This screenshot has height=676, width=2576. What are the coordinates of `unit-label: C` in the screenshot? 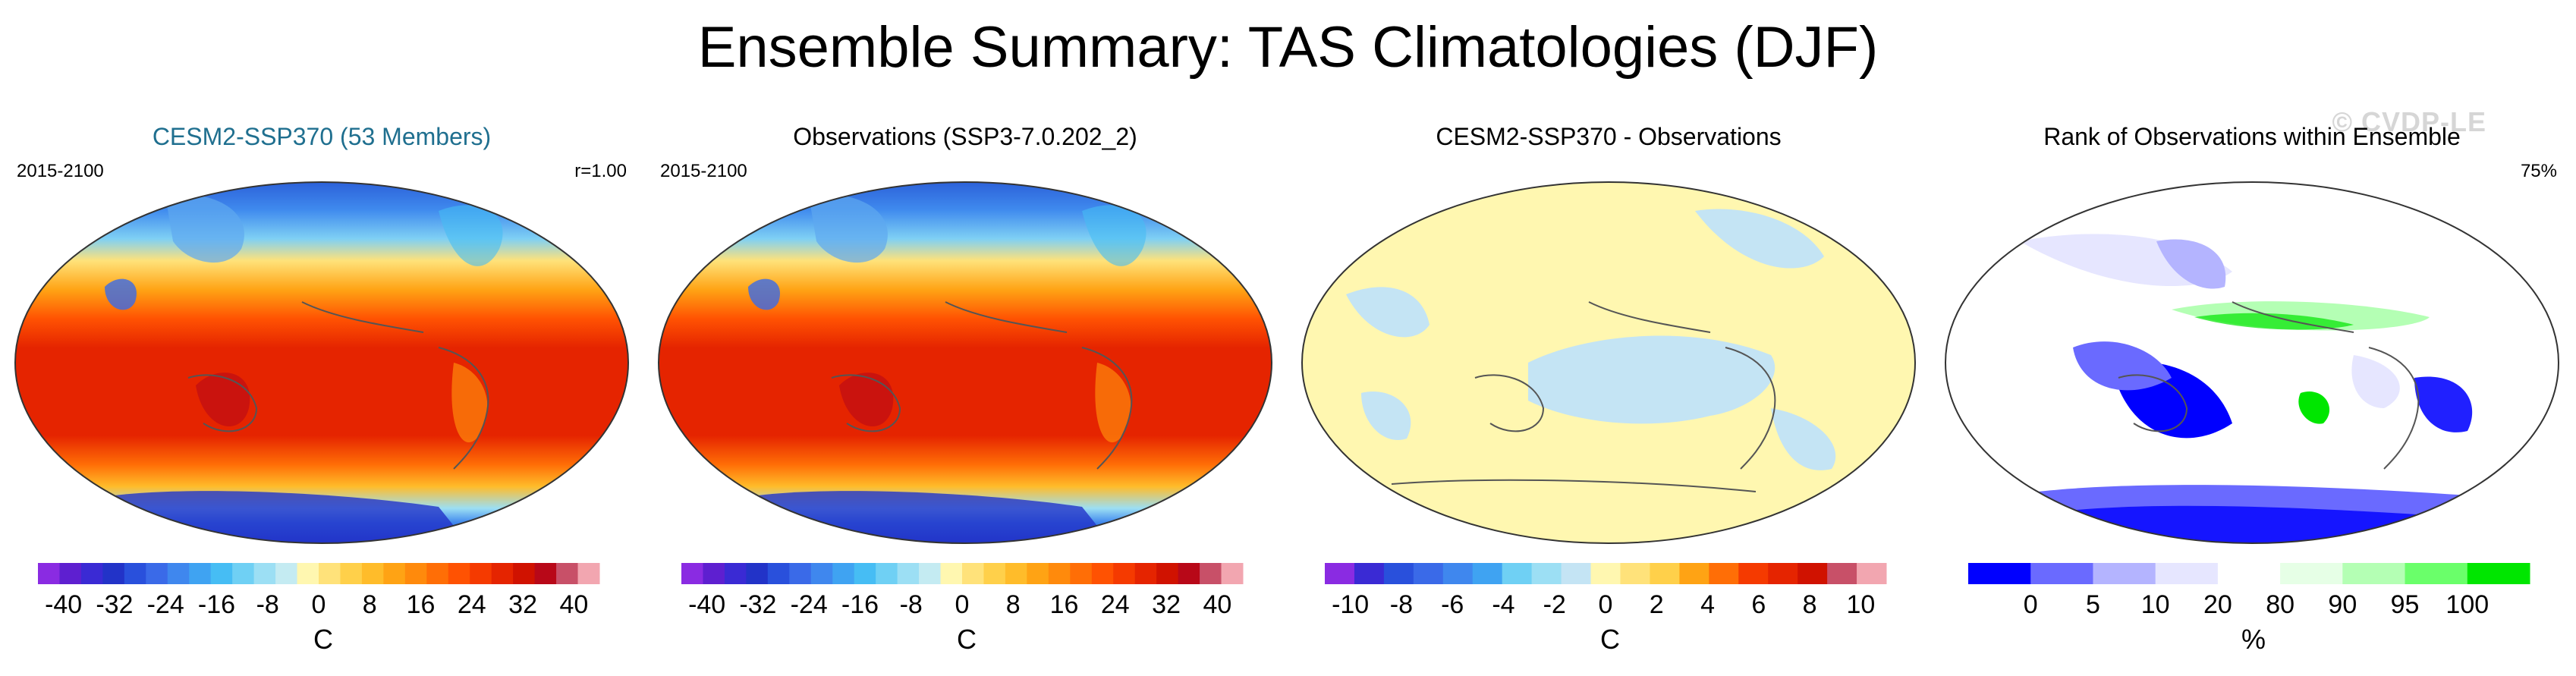 It's located at (323, 639).